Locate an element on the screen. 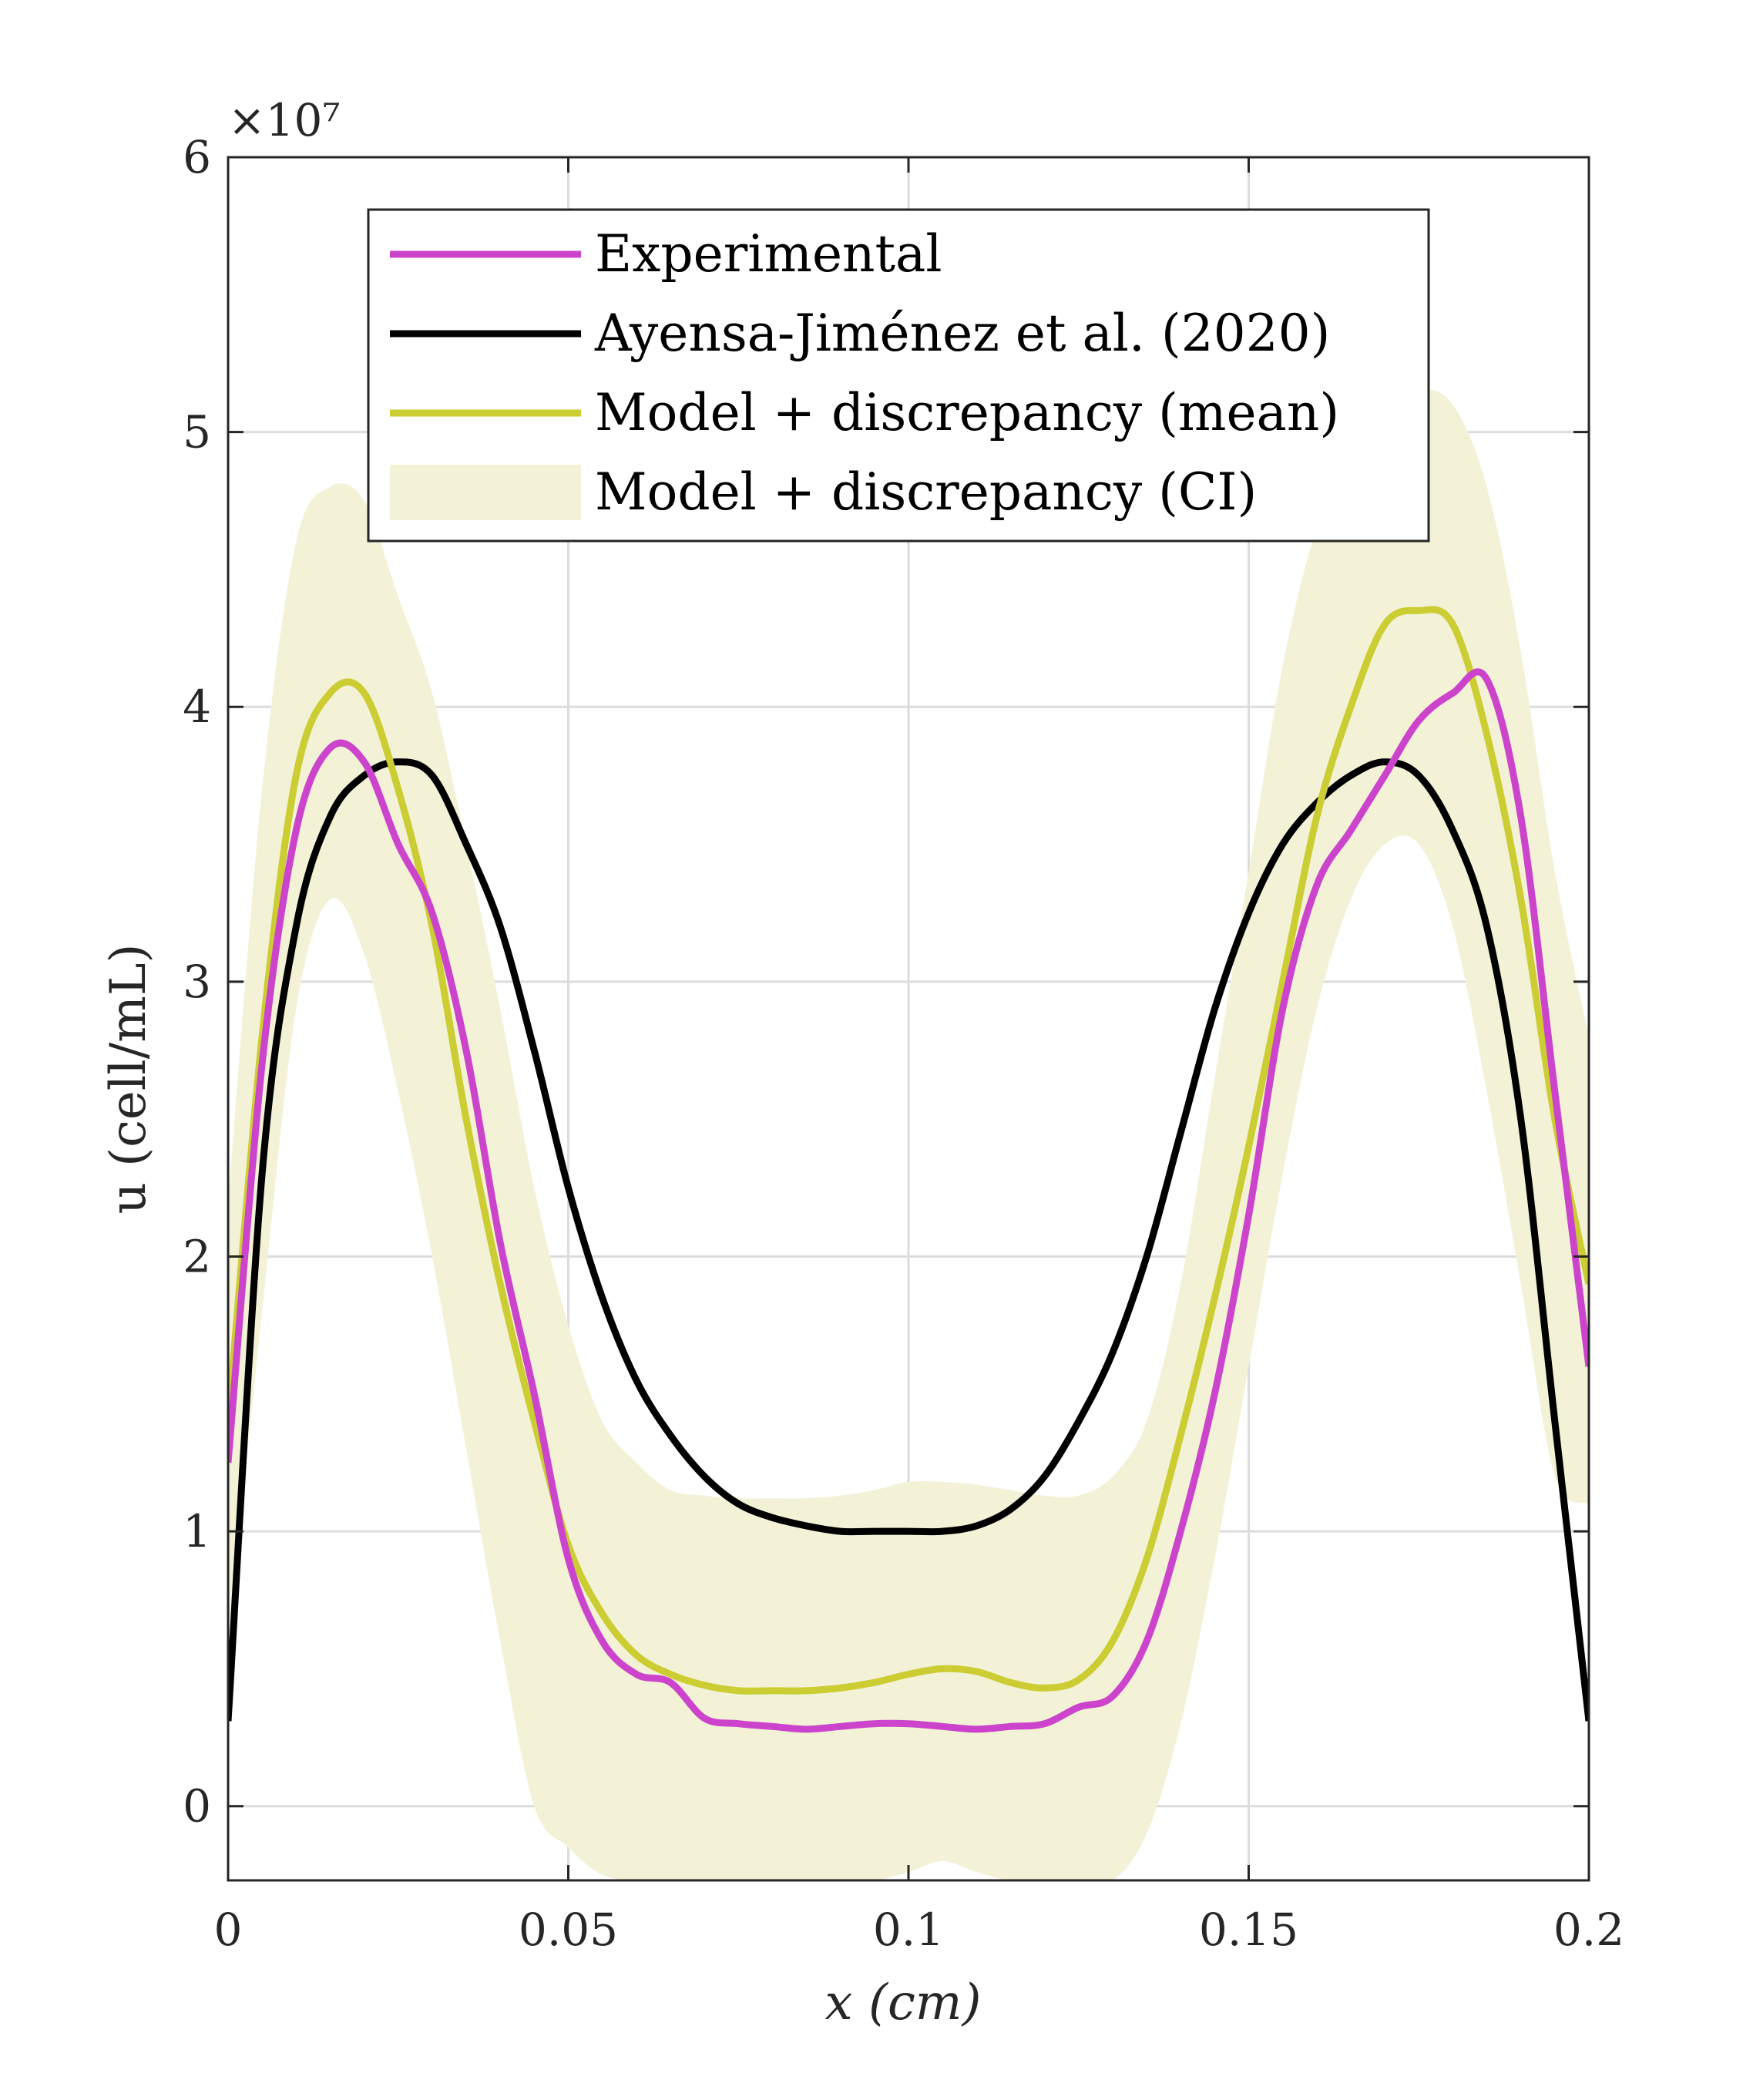 This screenshot has height=2100, width=1743. x-tick-label: 0.15 is located at coordinates (1248, 1929).